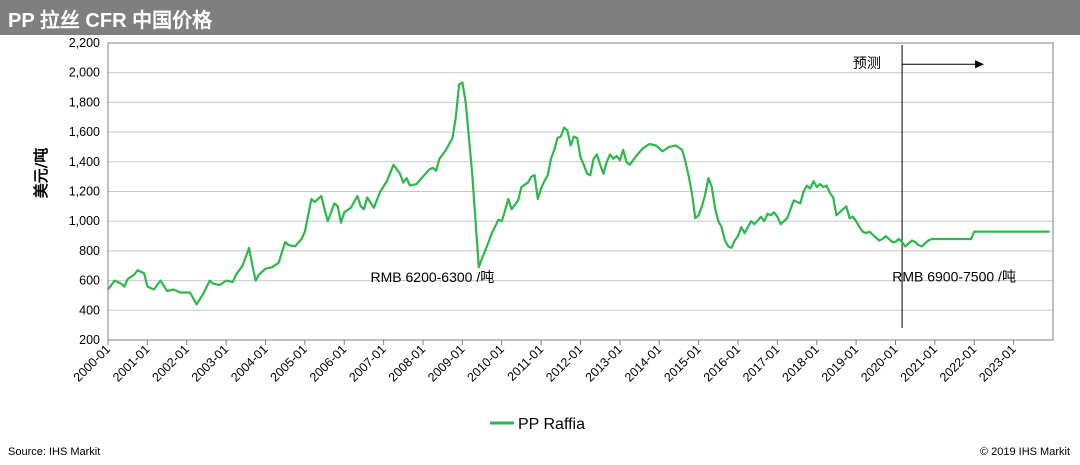  Describe the element at coordinates (564, 363) in the screenshot. I see `x-tick-label: 2012-01` at that location.